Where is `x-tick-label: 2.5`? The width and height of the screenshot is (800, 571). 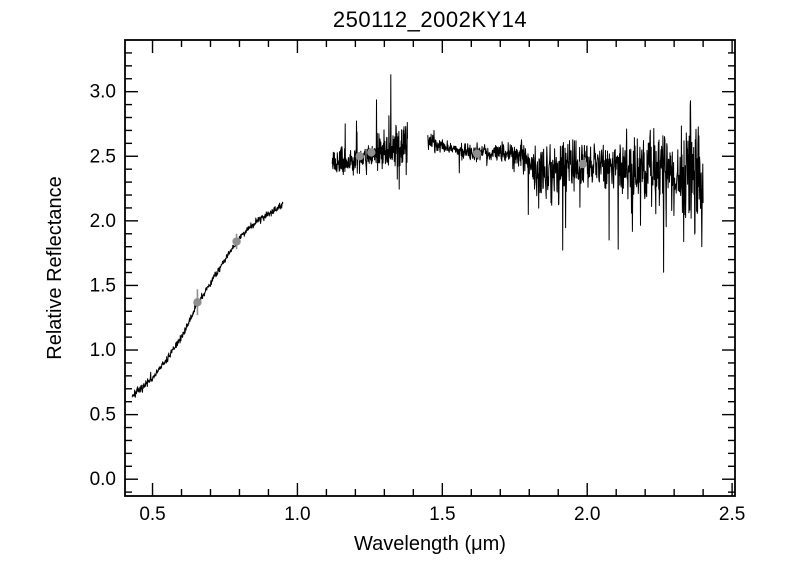
x-tick-label: 2.5 is located at coordinates (732, 514).